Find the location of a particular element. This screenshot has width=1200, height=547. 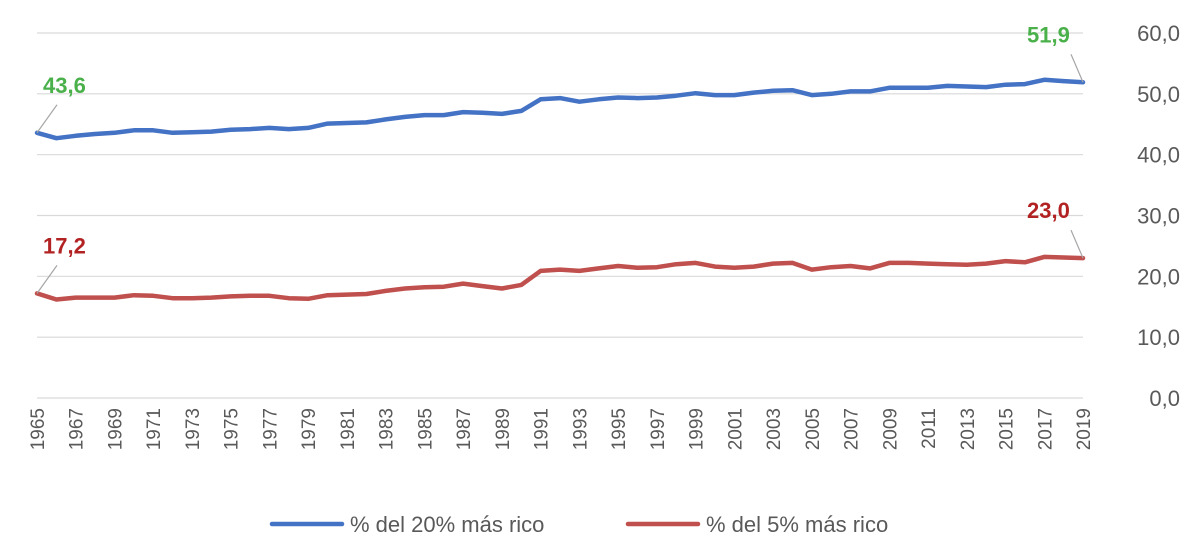

x-tick-label: 1973 is located at coordinates (193, 429).